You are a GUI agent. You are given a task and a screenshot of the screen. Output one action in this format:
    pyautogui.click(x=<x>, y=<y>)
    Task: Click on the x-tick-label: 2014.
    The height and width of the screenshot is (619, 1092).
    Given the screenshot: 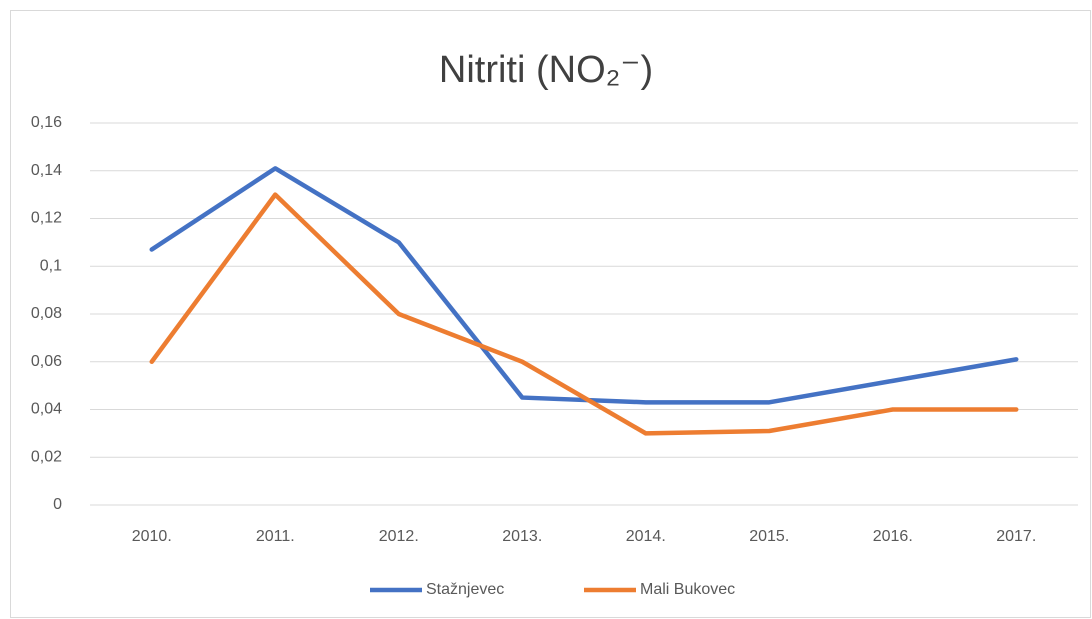 What is the action you would take?
    pyautogui.click(x=646, y=536)
    